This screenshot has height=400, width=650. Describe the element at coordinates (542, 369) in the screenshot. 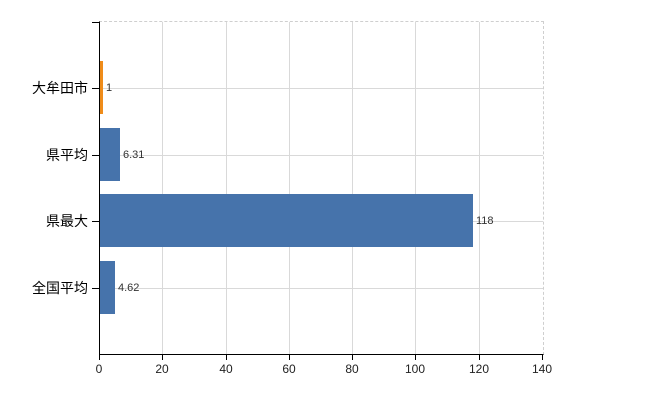

I see `x-axis-tick-label: 140` at that location.